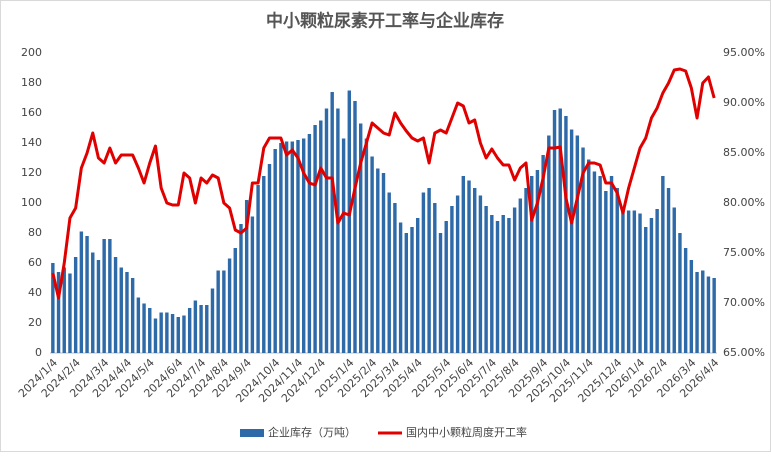  Describe the element at coordinates (31, 172) in the screenshot. I see `y-tick-label: 120` at that location.